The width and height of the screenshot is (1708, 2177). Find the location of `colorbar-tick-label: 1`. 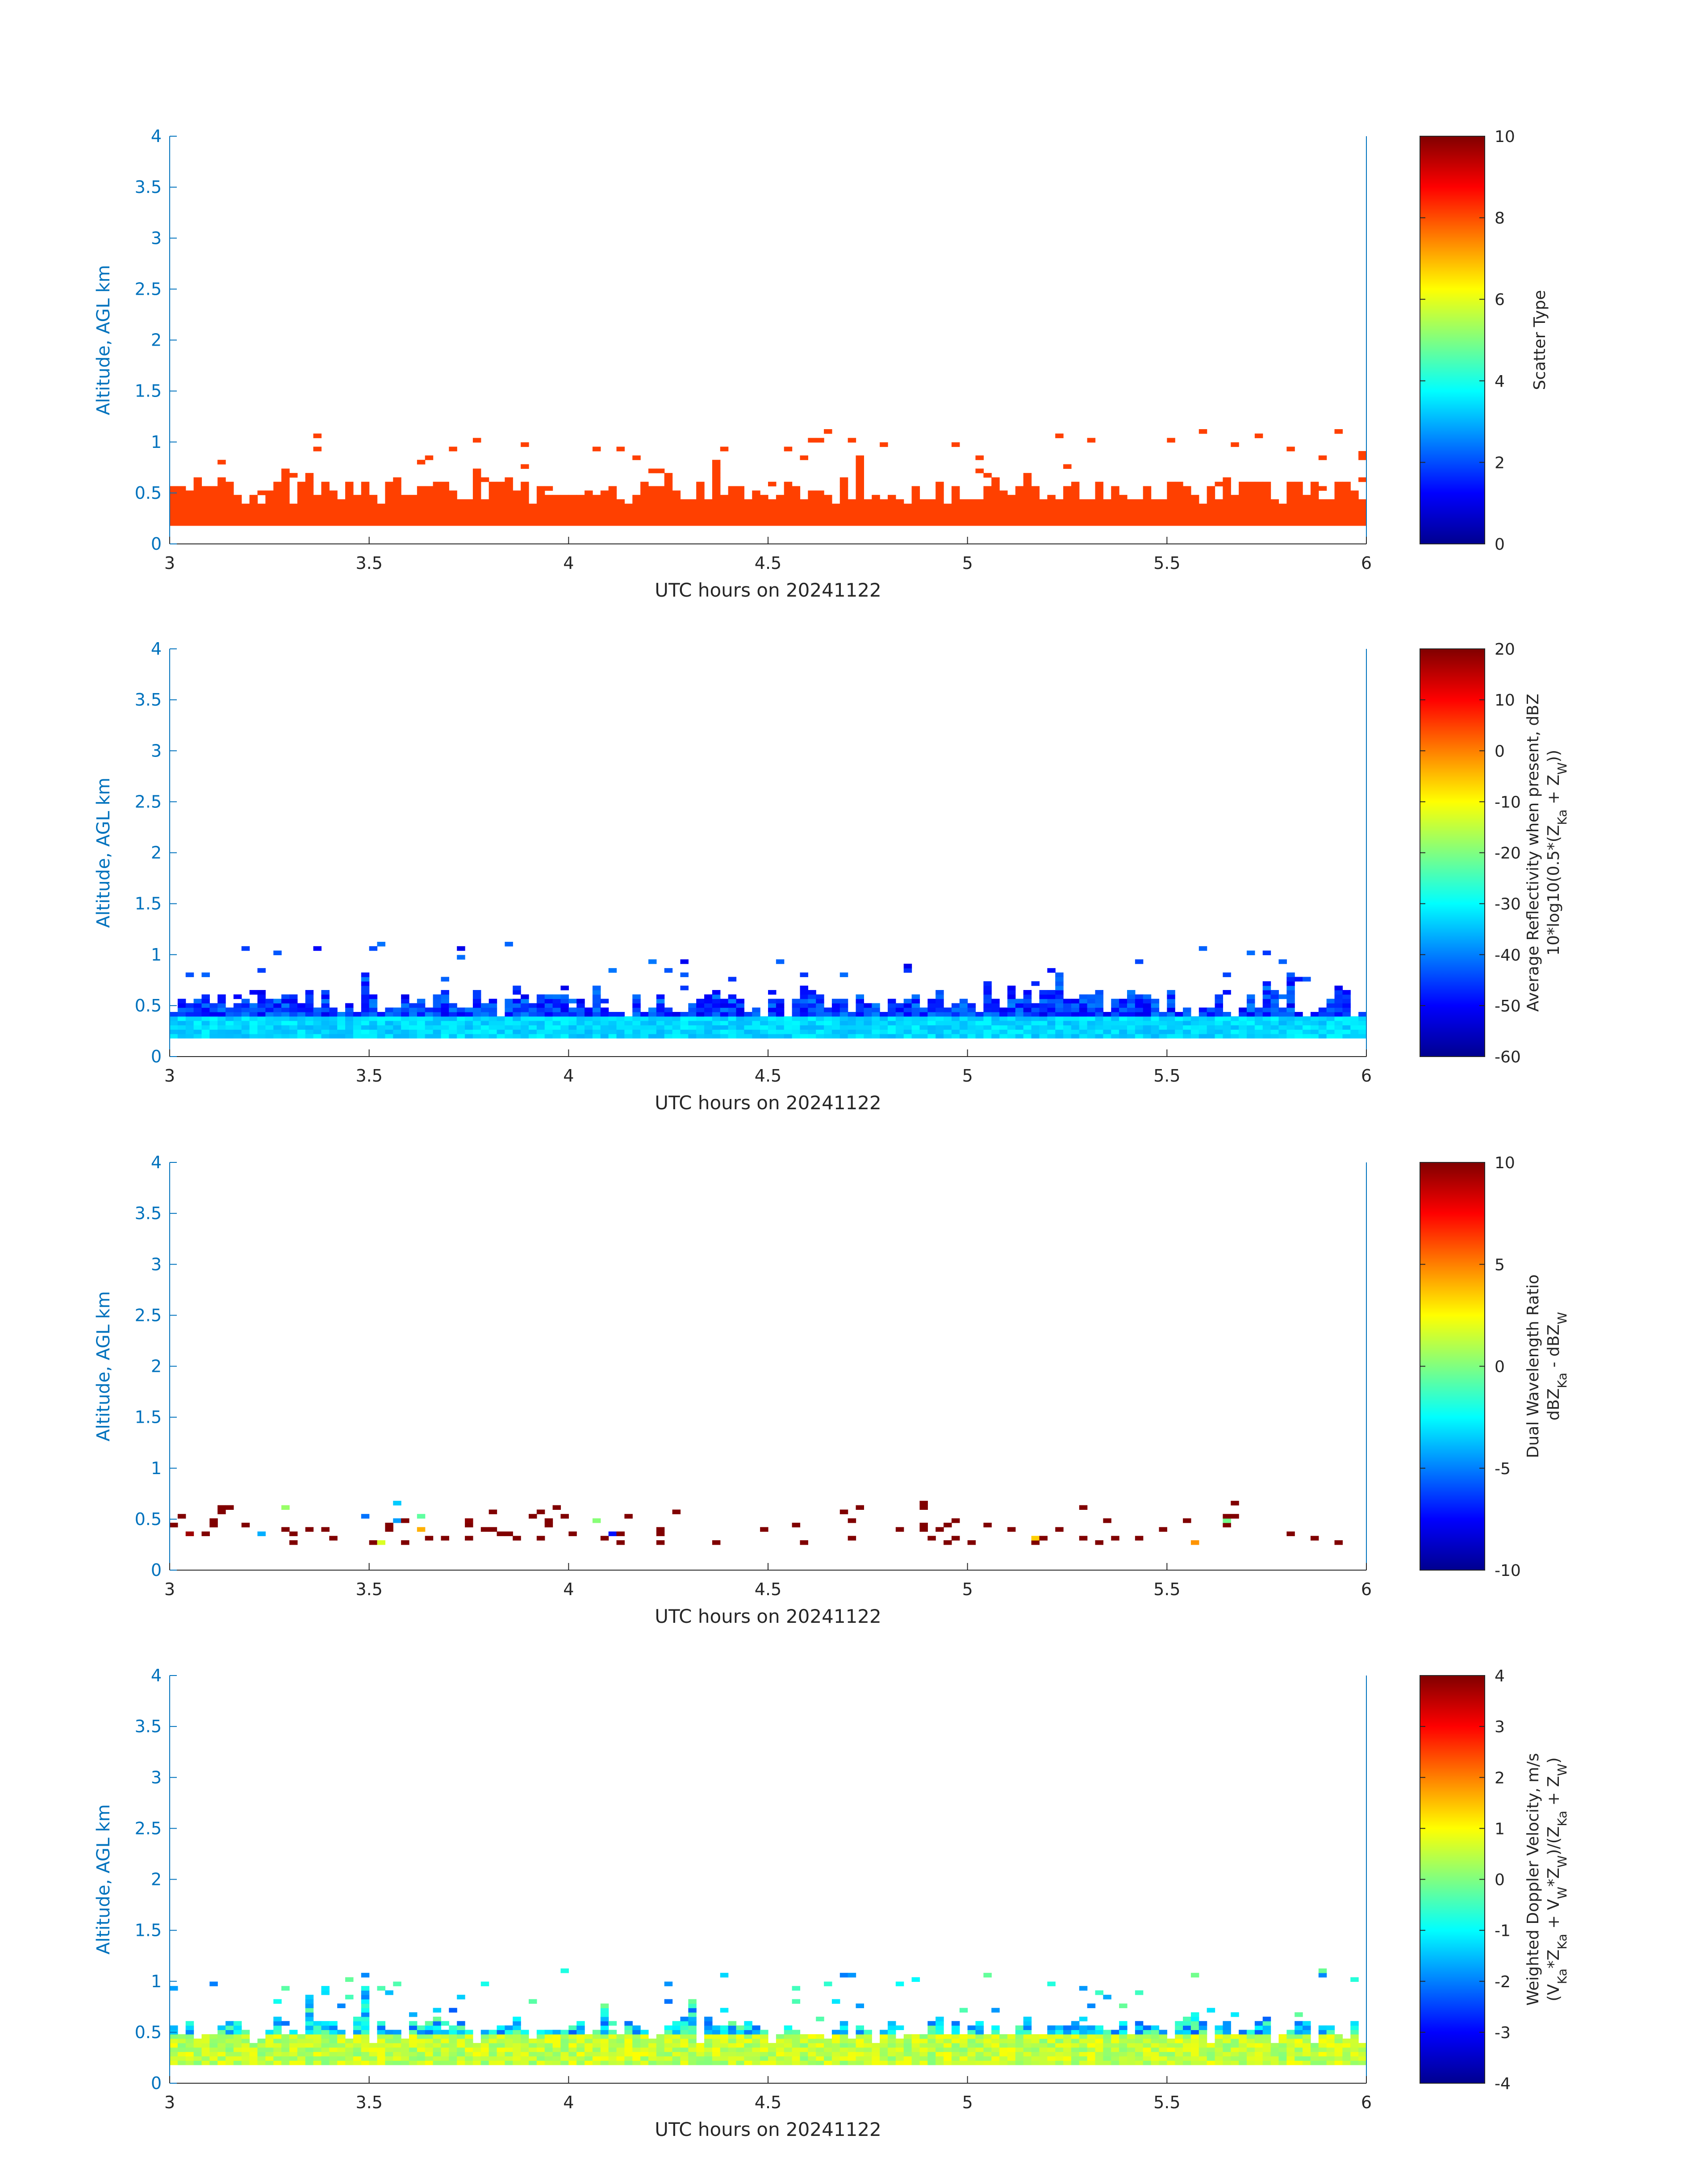

colorbar-tick-label: 1 is located at coordinates (1500, 1829).